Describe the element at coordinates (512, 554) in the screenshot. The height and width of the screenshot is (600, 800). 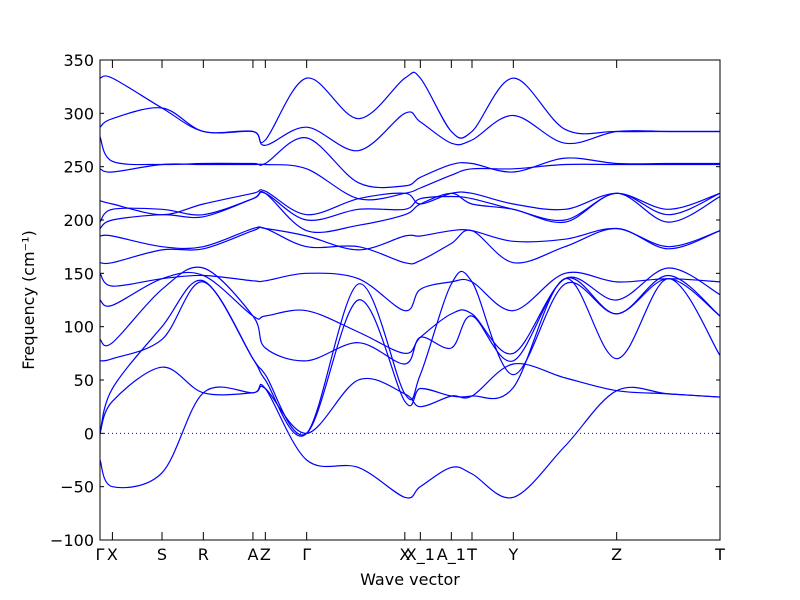
I see `x-tick-label: Y` at that location.